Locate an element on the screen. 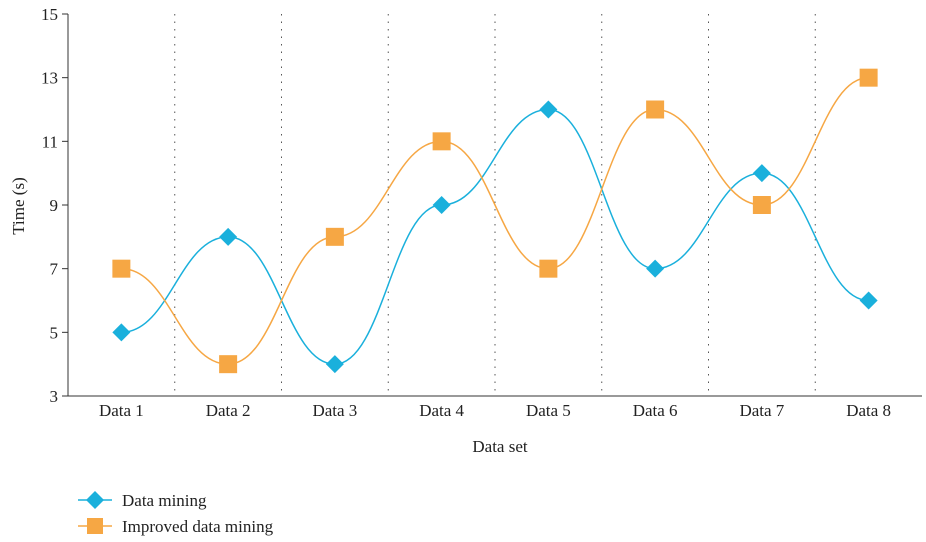  y-tick-label: 9 is located at coordinates (54, 205).